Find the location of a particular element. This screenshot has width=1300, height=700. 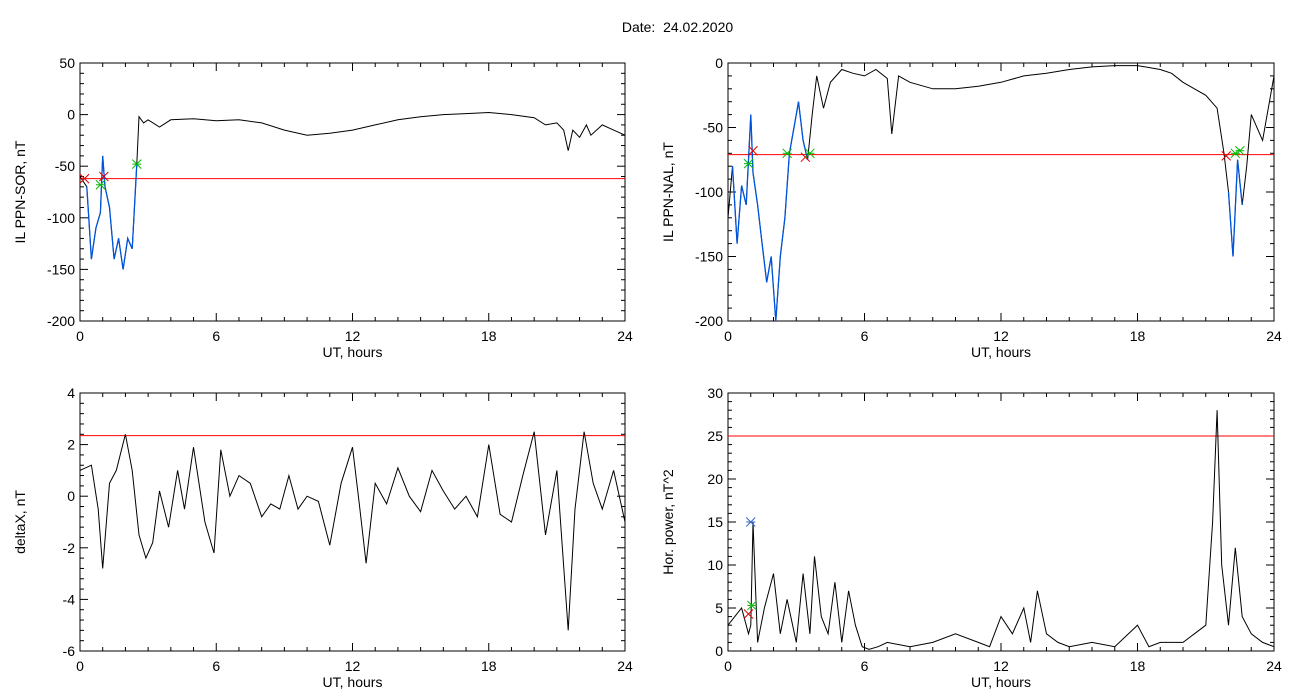

page-title: Date: 24.02.2020 is located at coordinates (677, 27).